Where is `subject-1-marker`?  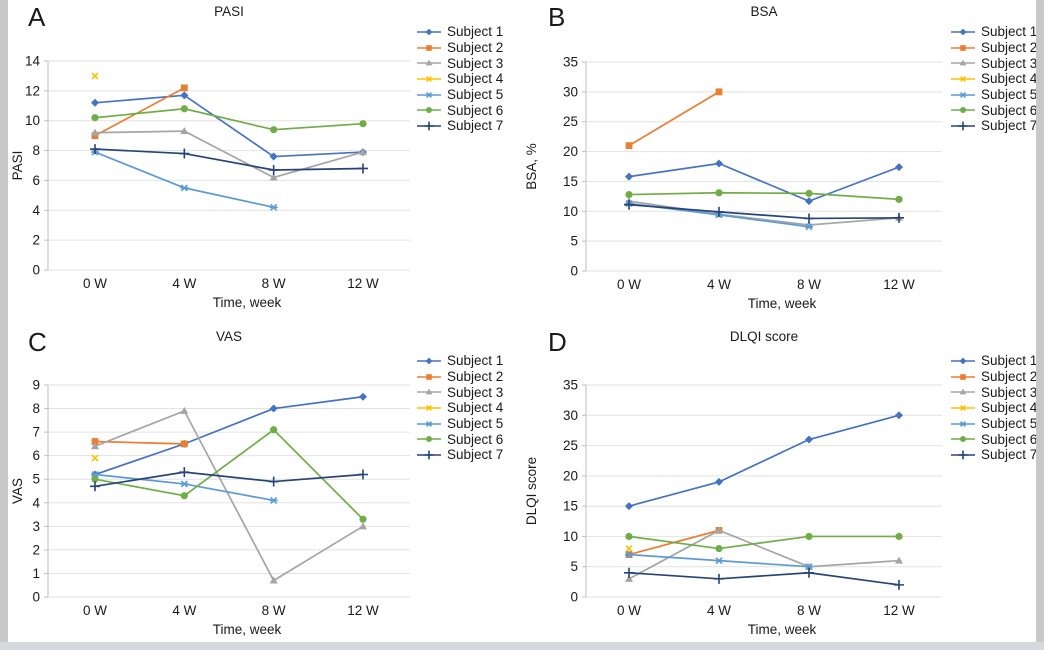
subject-1-marker is located at coordinates (899, 167).